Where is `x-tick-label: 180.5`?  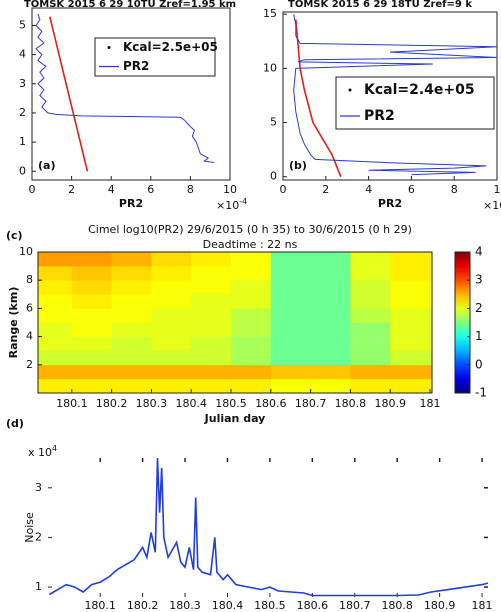 x-tick-label: 180.5 is located at coordinates (231, 403).